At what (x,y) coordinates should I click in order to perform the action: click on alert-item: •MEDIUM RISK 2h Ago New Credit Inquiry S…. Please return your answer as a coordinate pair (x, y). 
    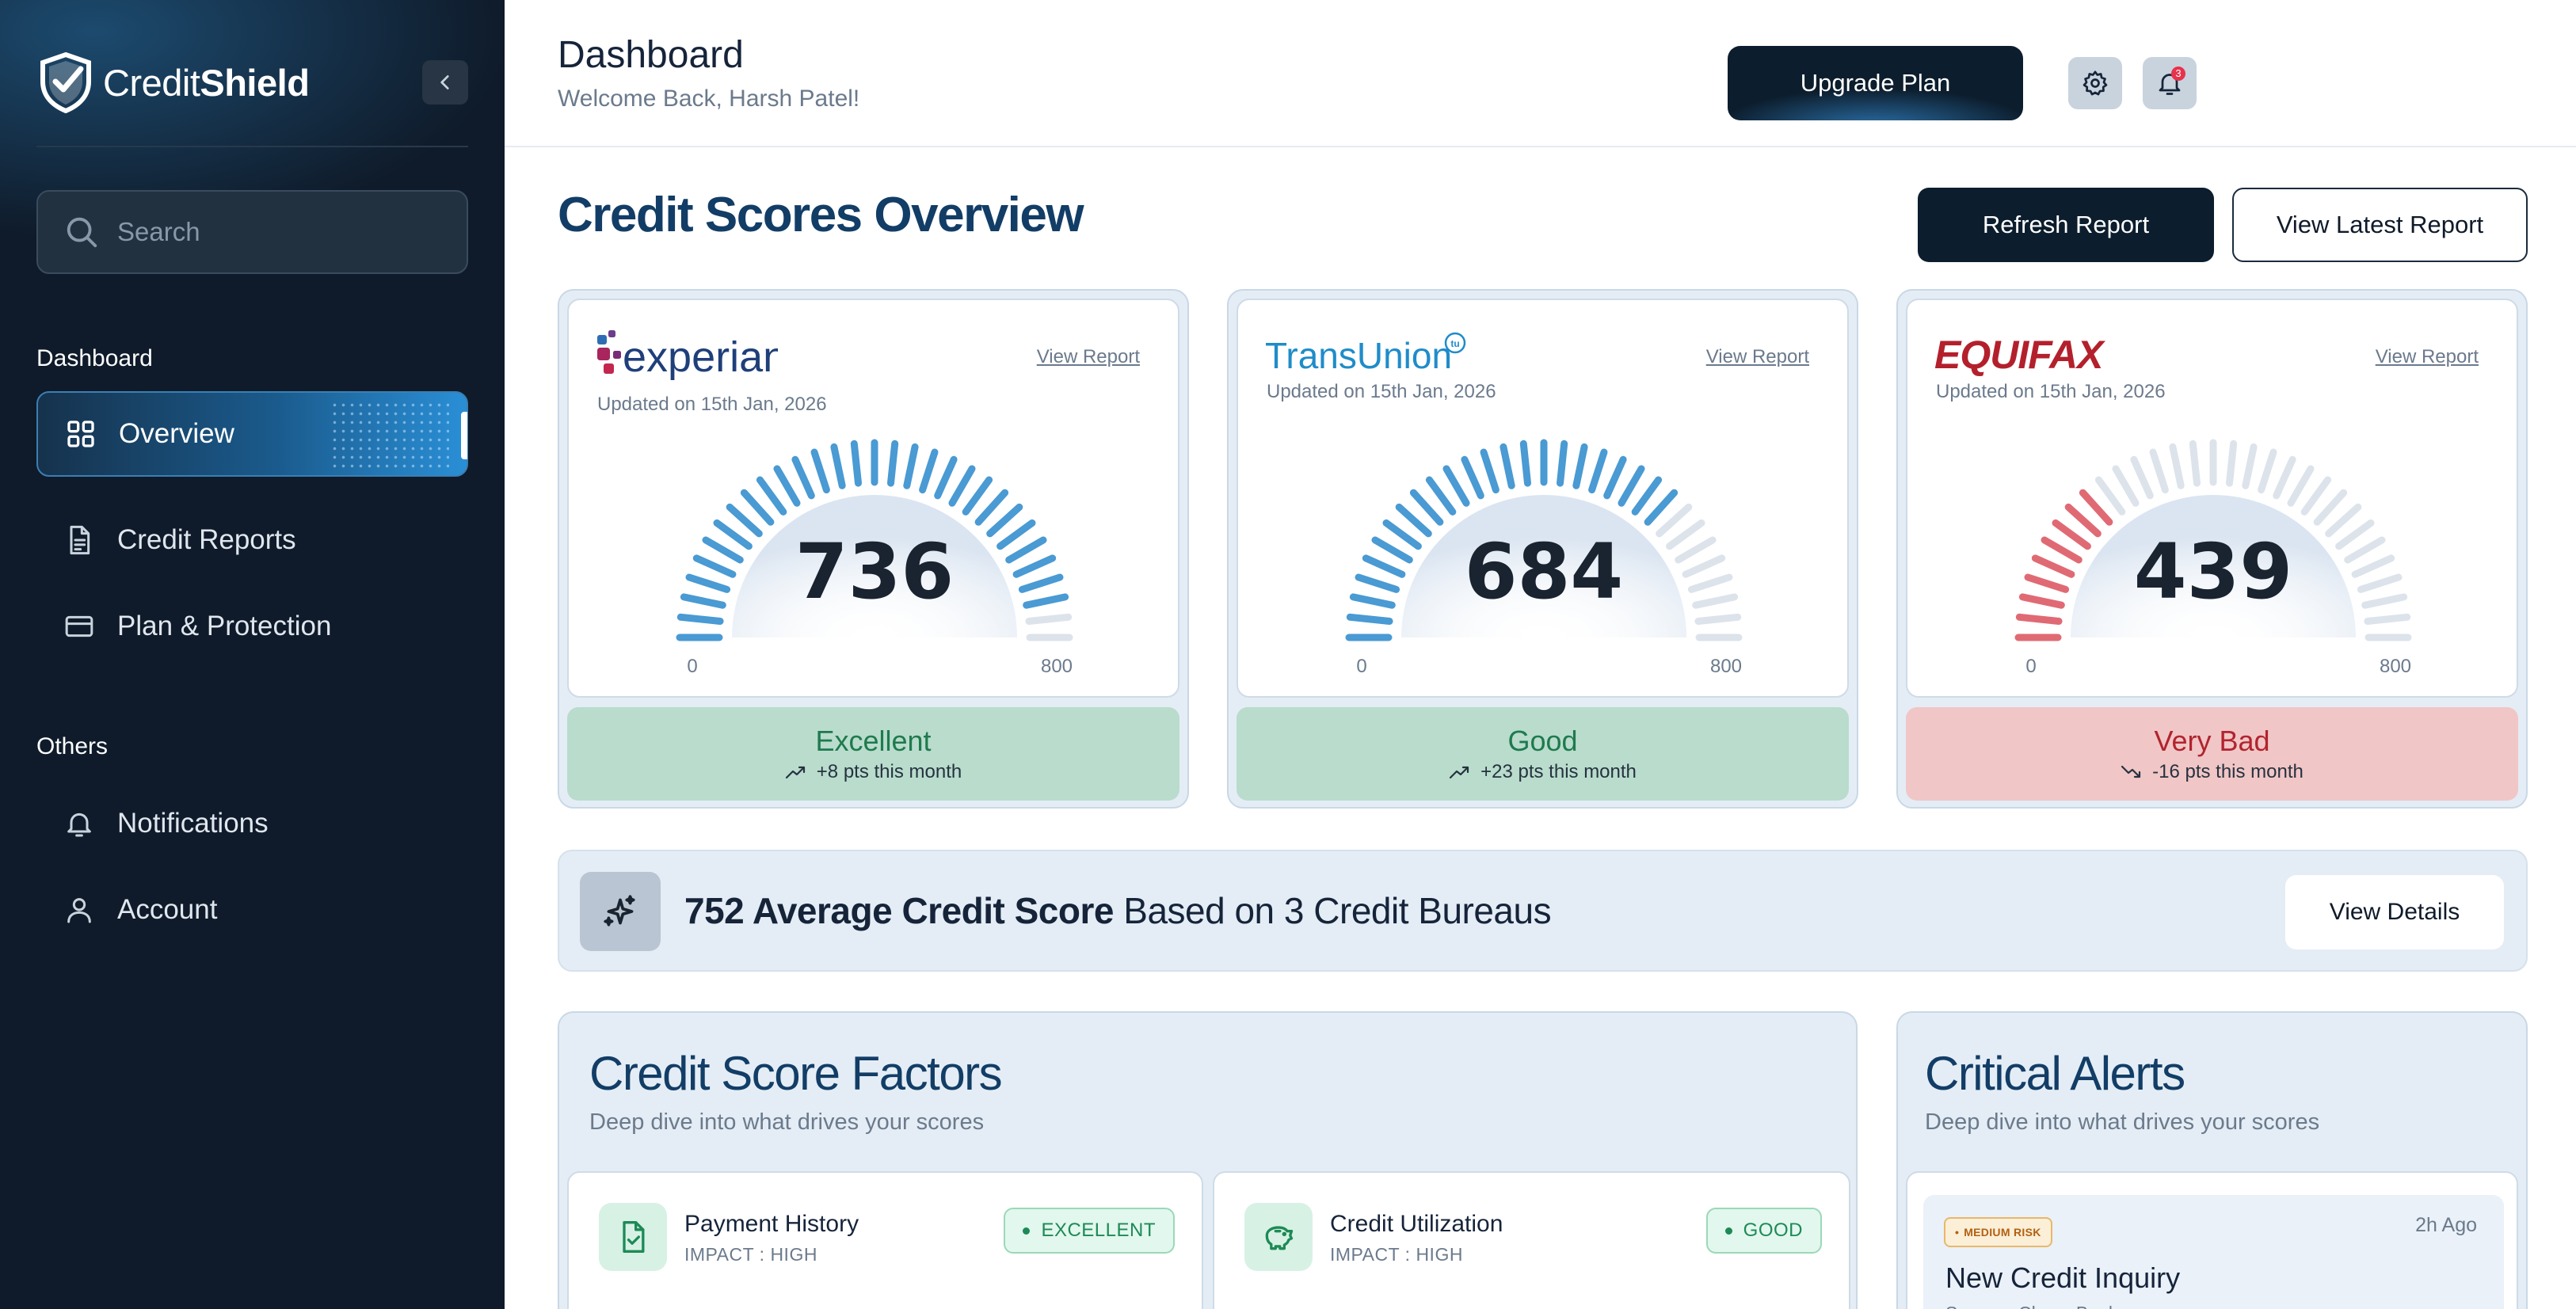
    Looking at the image, I should click on (2213, 1252).